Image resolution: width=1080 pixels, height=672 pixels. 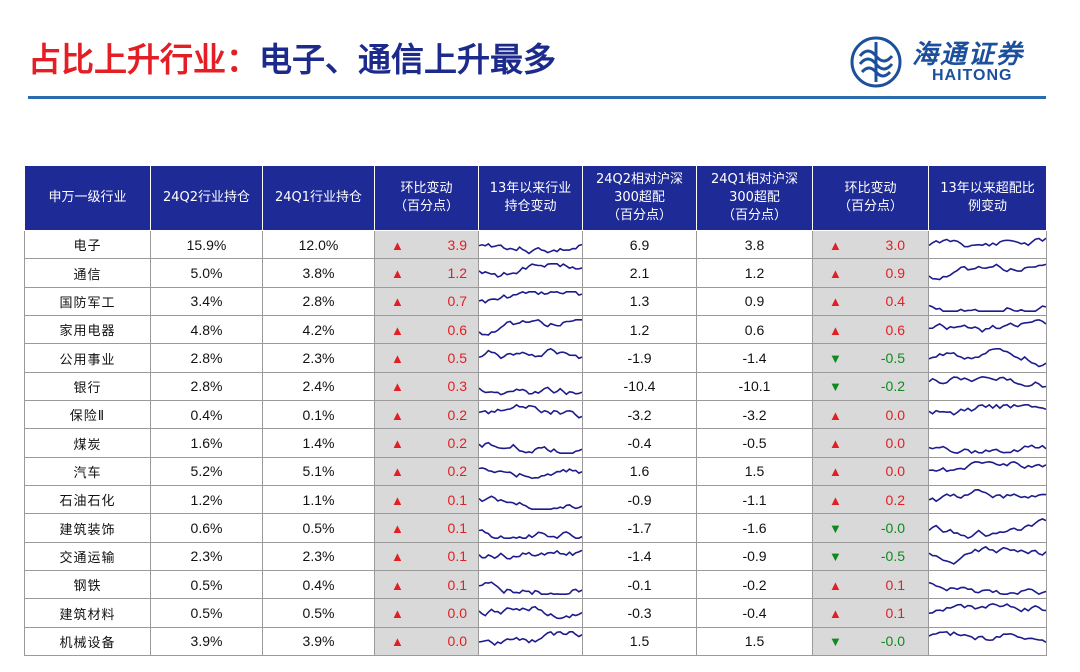 I want to click on q2-holding: 5.2%, so click(x=206, y=471).